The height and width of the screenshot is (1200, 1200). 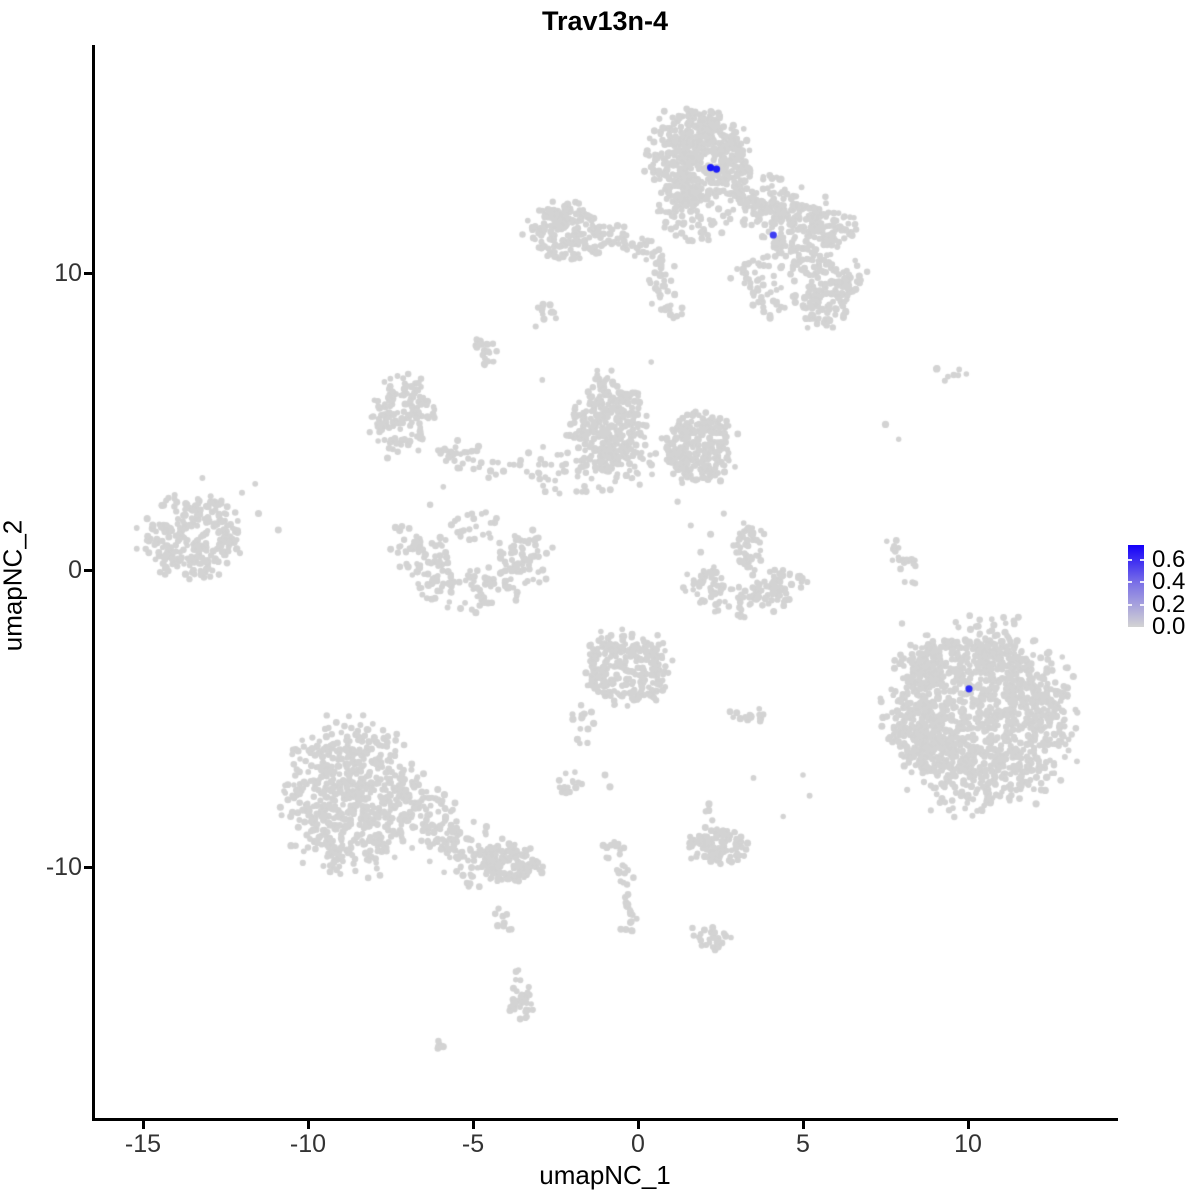 What do you see at coordinates (1136, 586) in the screenshot?
I see `colorbar-gradient` at bounding box center [1136, 586].